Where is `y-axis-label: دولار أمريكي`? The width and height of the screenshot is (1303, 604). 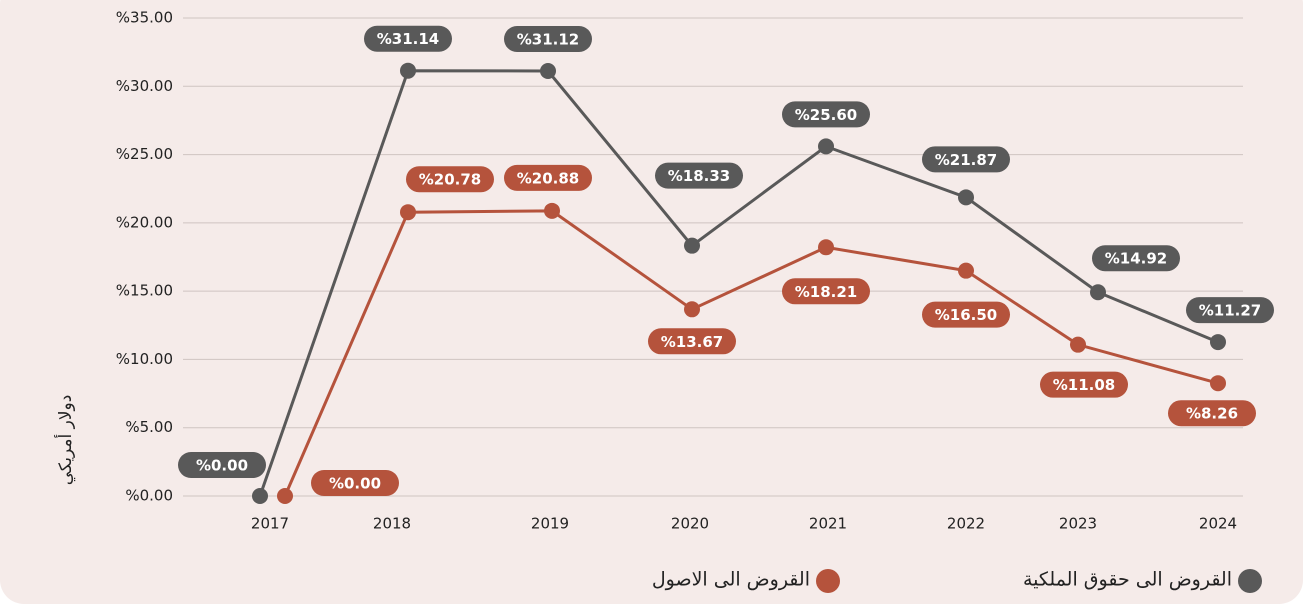 y-axis-label: دولار أمريكي is located at coordinates (65, 440).